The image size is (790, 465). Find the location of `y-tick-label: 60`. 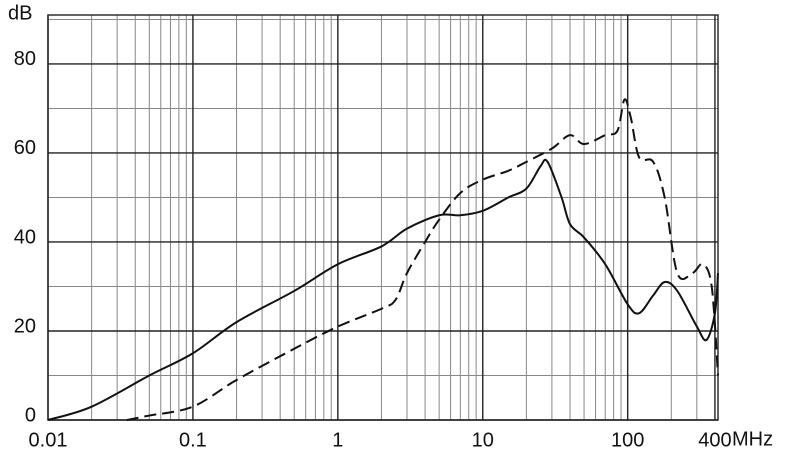

y-tick-label: 60 is located at coordinates (25, 148).